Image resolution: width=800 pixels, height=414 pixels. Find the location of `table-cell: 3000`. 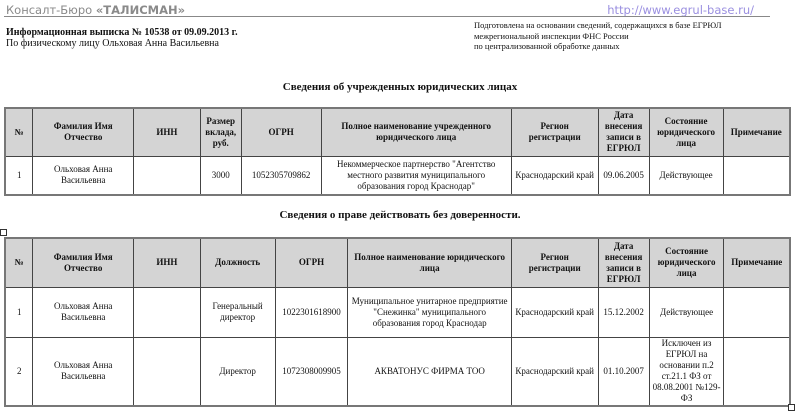

table-cell: 3000 is located at coordinates (220, 175).